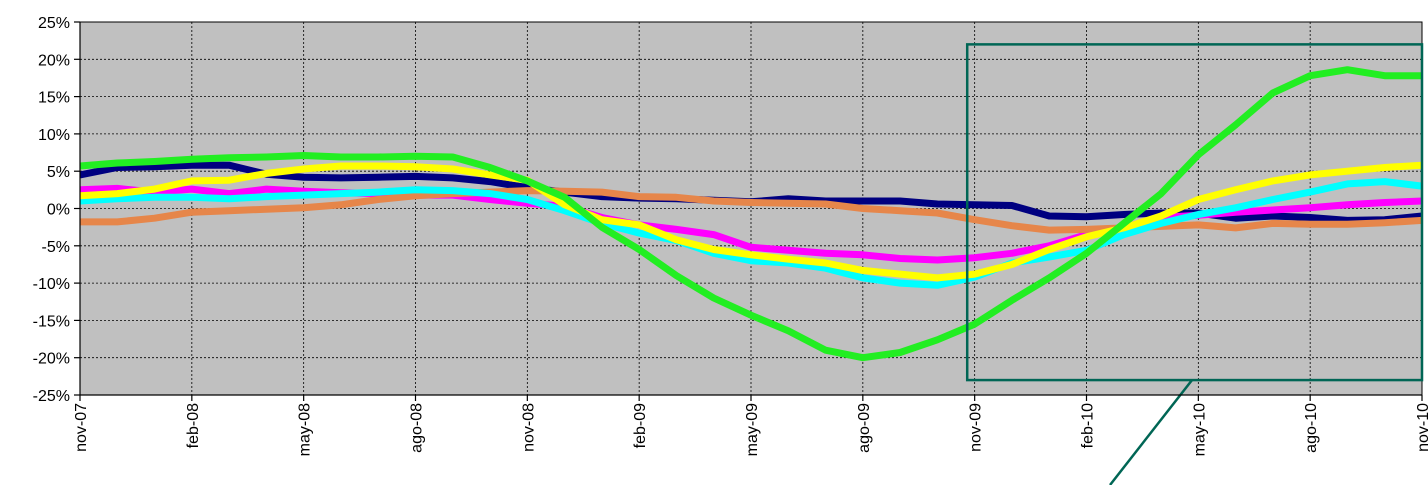 This screenshot has width=1428, height=485. I want to click on y-tick-label: 20%, so click(54, 60).